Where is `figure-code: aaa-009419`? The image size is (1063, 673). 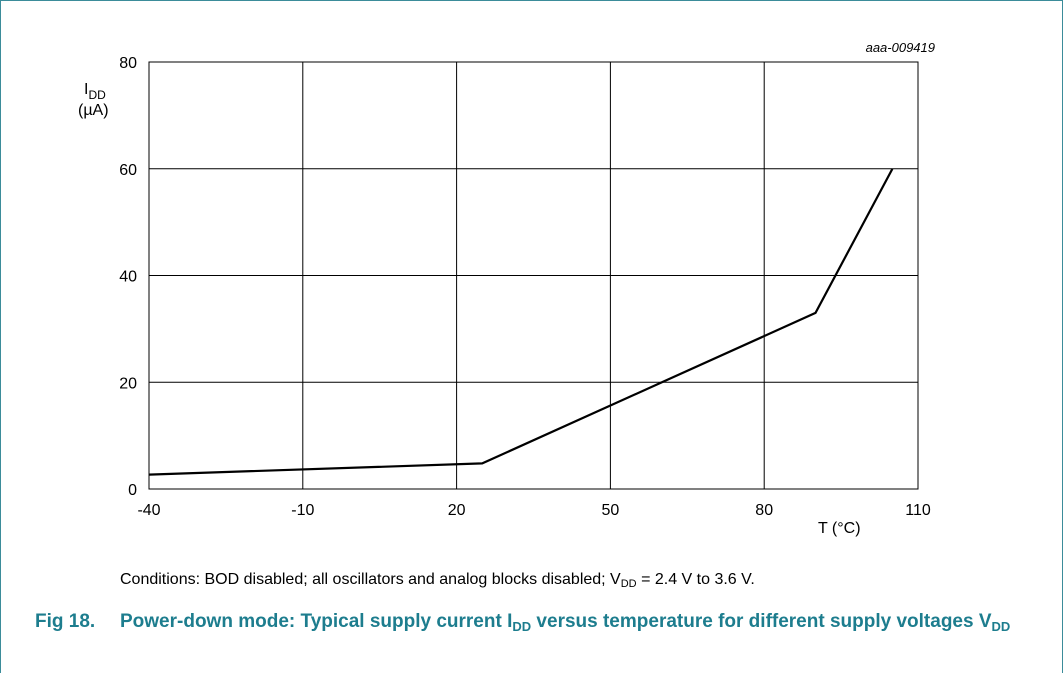
figure-code: aaa-009419 is located at coordinates (900, 47).